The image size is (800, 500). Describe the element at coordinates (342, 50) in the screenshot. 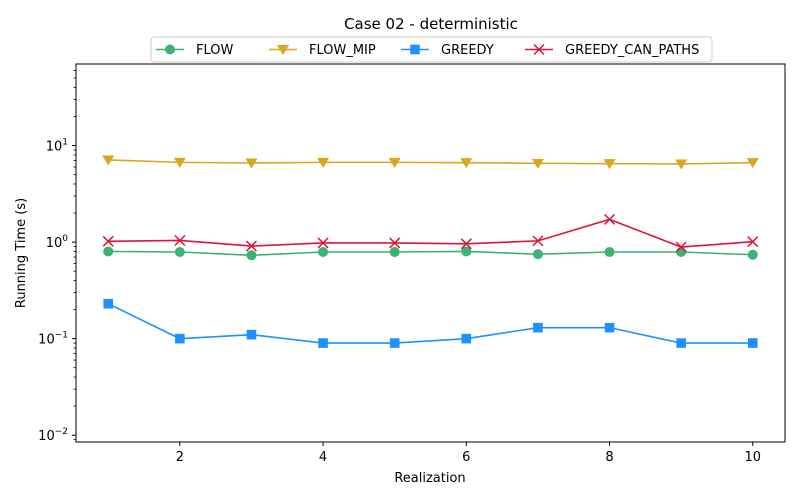

I see `legend-label: FLOW_MIP` at that location.